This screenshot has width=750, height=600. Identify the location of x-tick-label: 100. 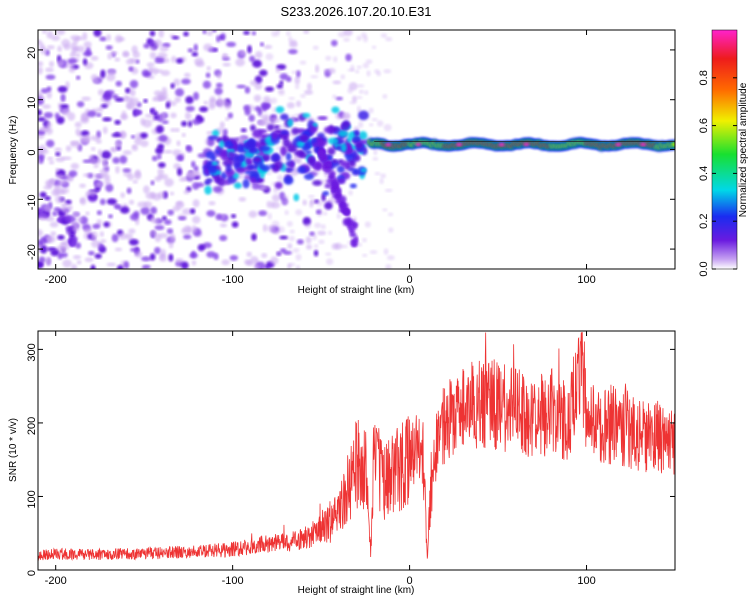
(586, 280).